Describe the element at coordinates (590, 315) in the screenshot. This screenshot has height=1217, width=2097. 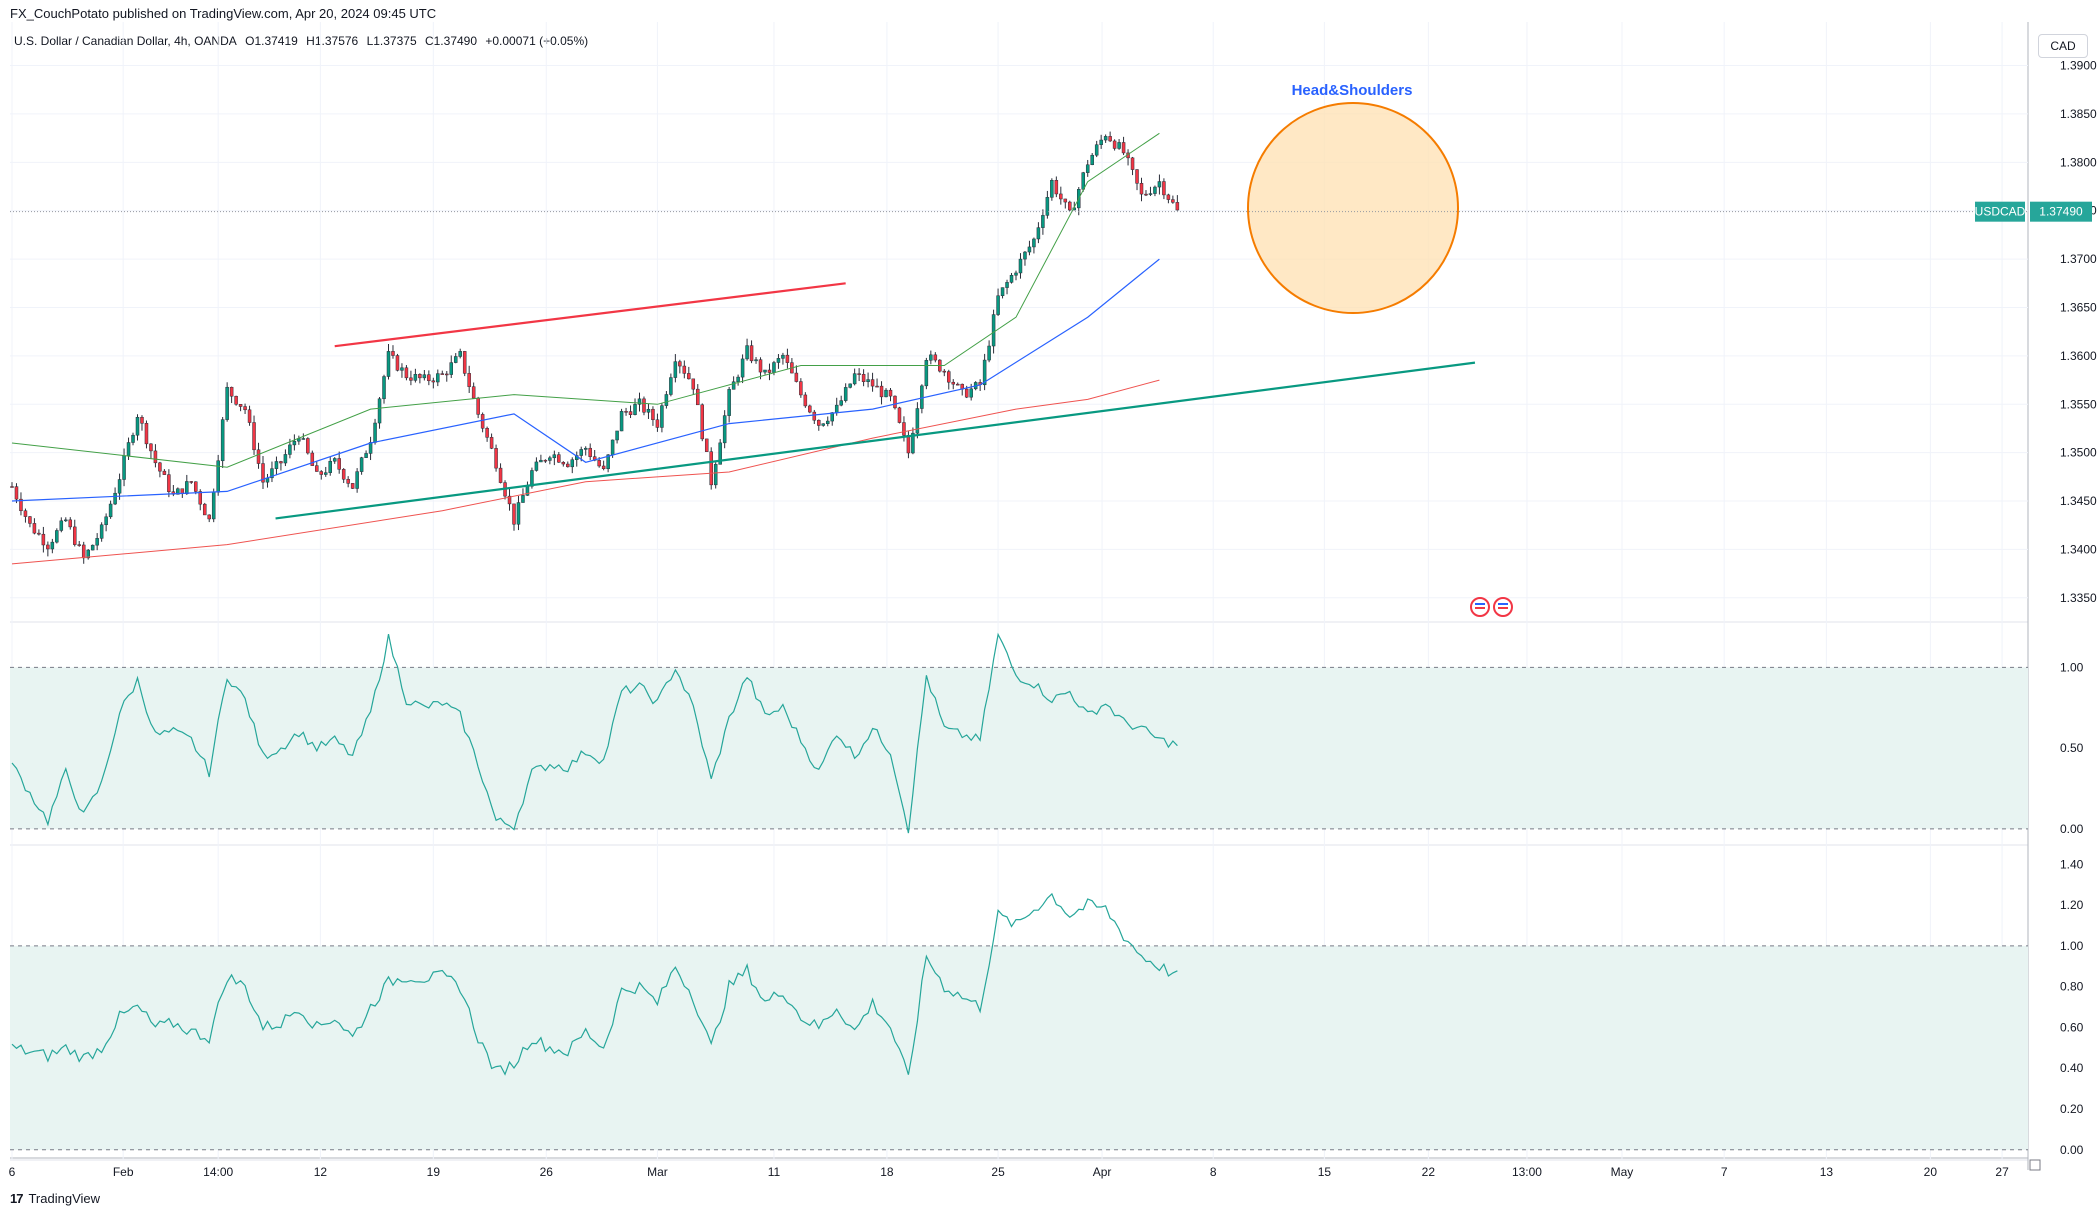
I see `resistance-trendline` at that location.